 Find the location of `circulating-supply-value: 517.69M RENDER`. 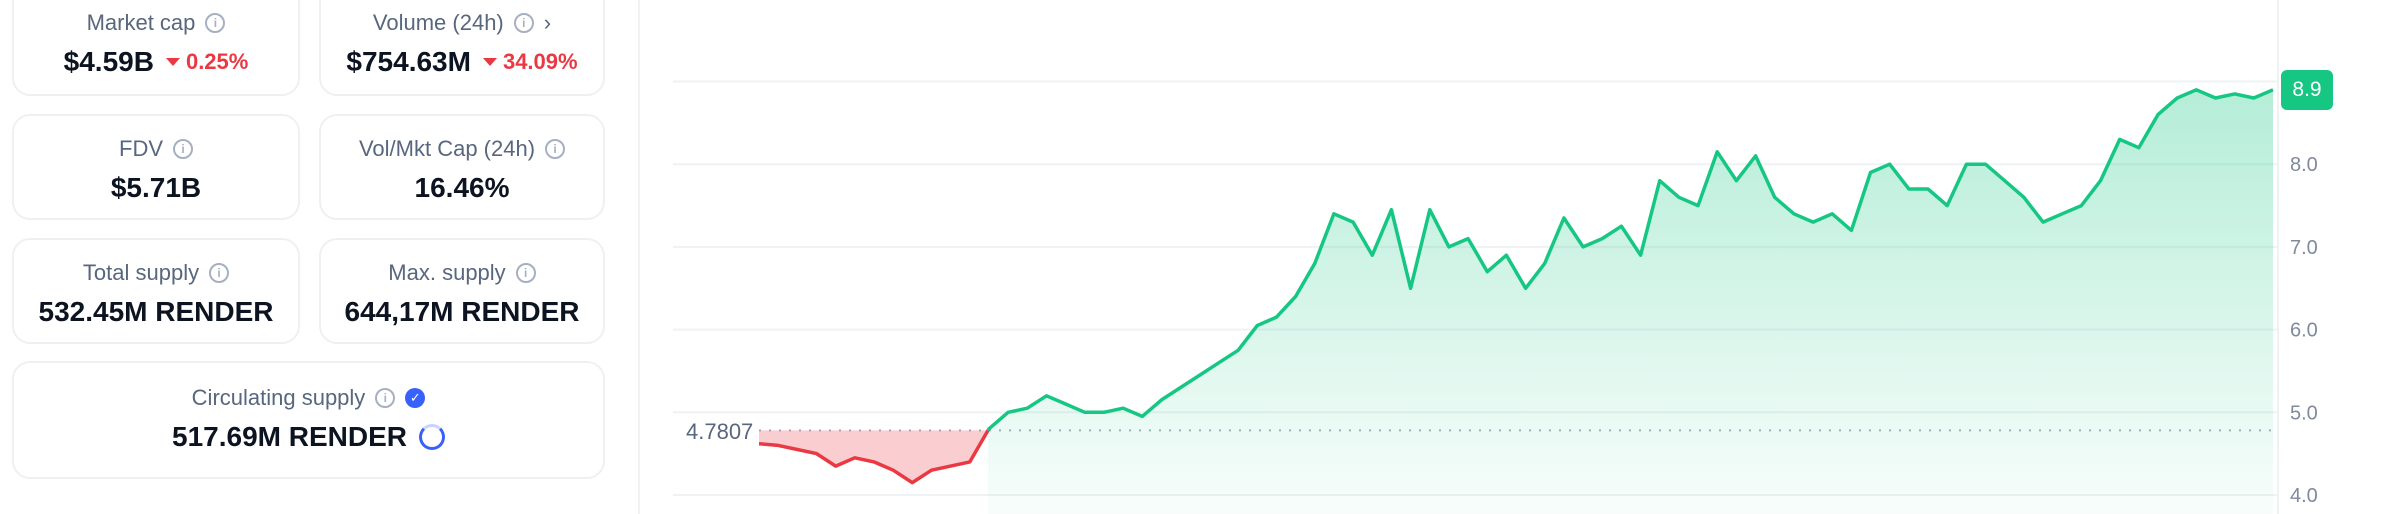

circulating-supply-value: 517.69M RENDER is located at coordinates (289, 436).